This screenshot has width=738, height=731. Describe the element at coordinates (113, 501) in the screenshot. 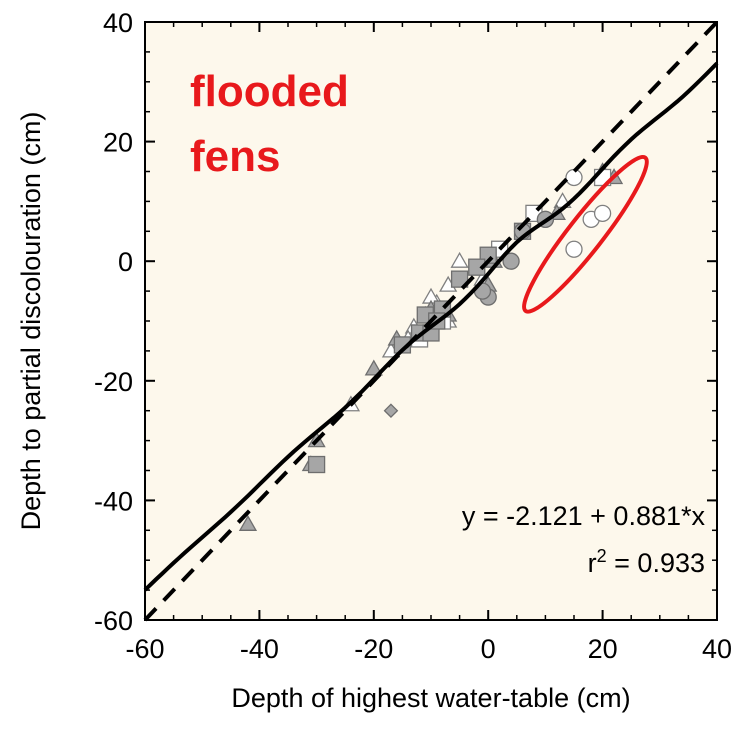

I see `y-tick-label: -40` at that location.